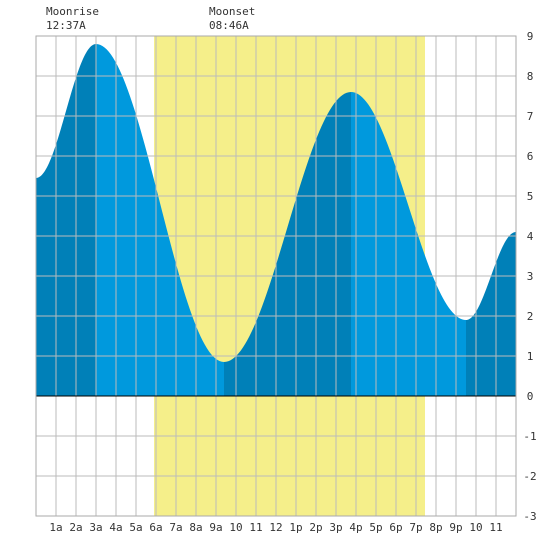 This screenshot has height=550, width=550. Describe the element at coordinates (530, 316) in the screenshot. I see `y-tick-label: 2` at that location.